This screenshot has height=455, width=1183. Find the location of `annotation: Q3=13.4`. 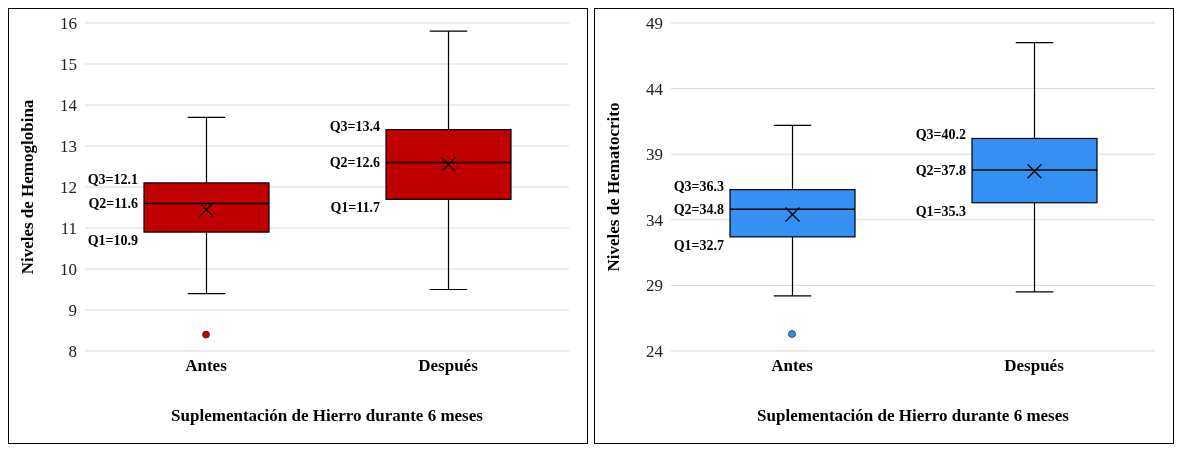

annotation: Q3=13.4 is located at coordinates (354, 126).